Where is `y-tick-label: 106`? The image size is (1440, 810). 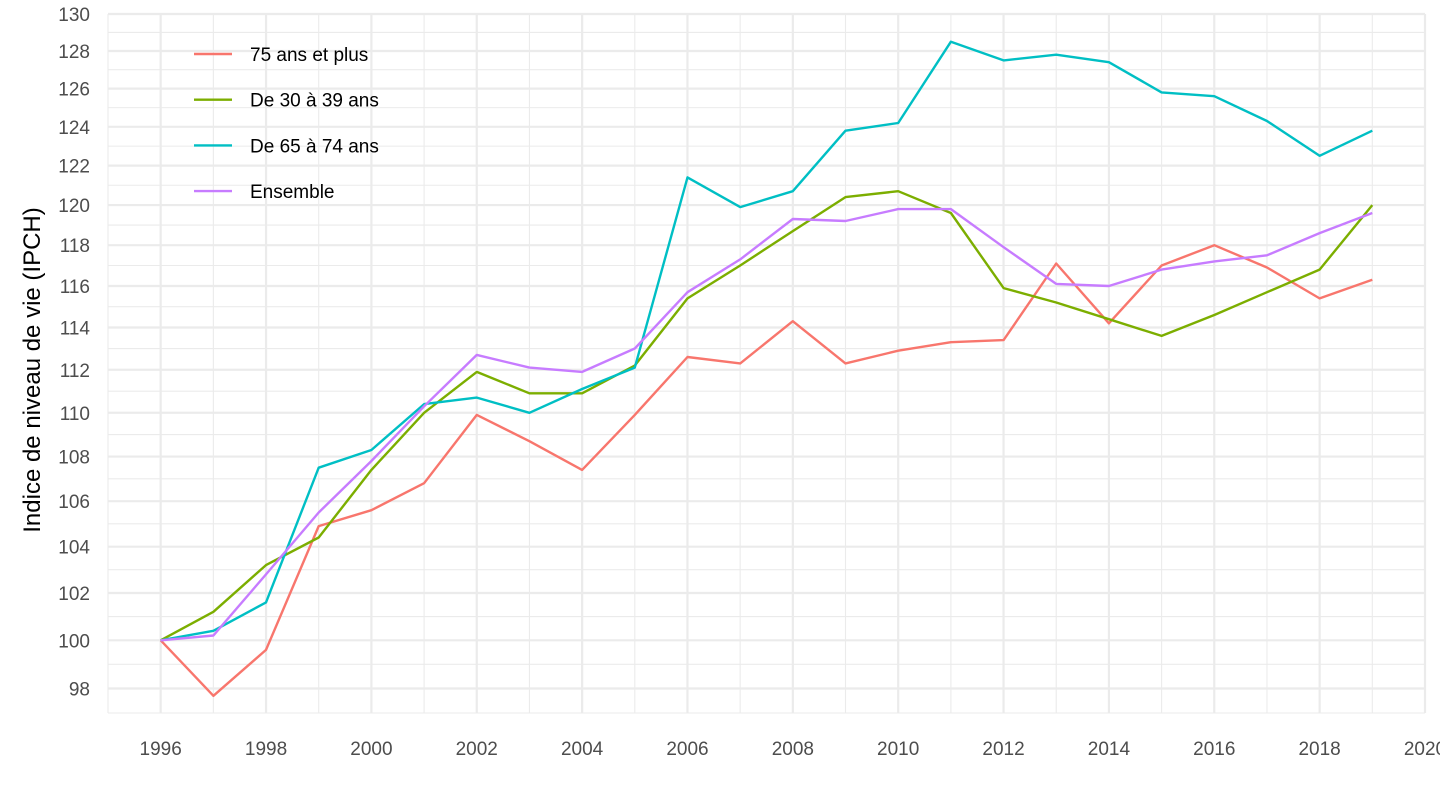 y-tick-label: 106 is located at coordinates (74, 502).